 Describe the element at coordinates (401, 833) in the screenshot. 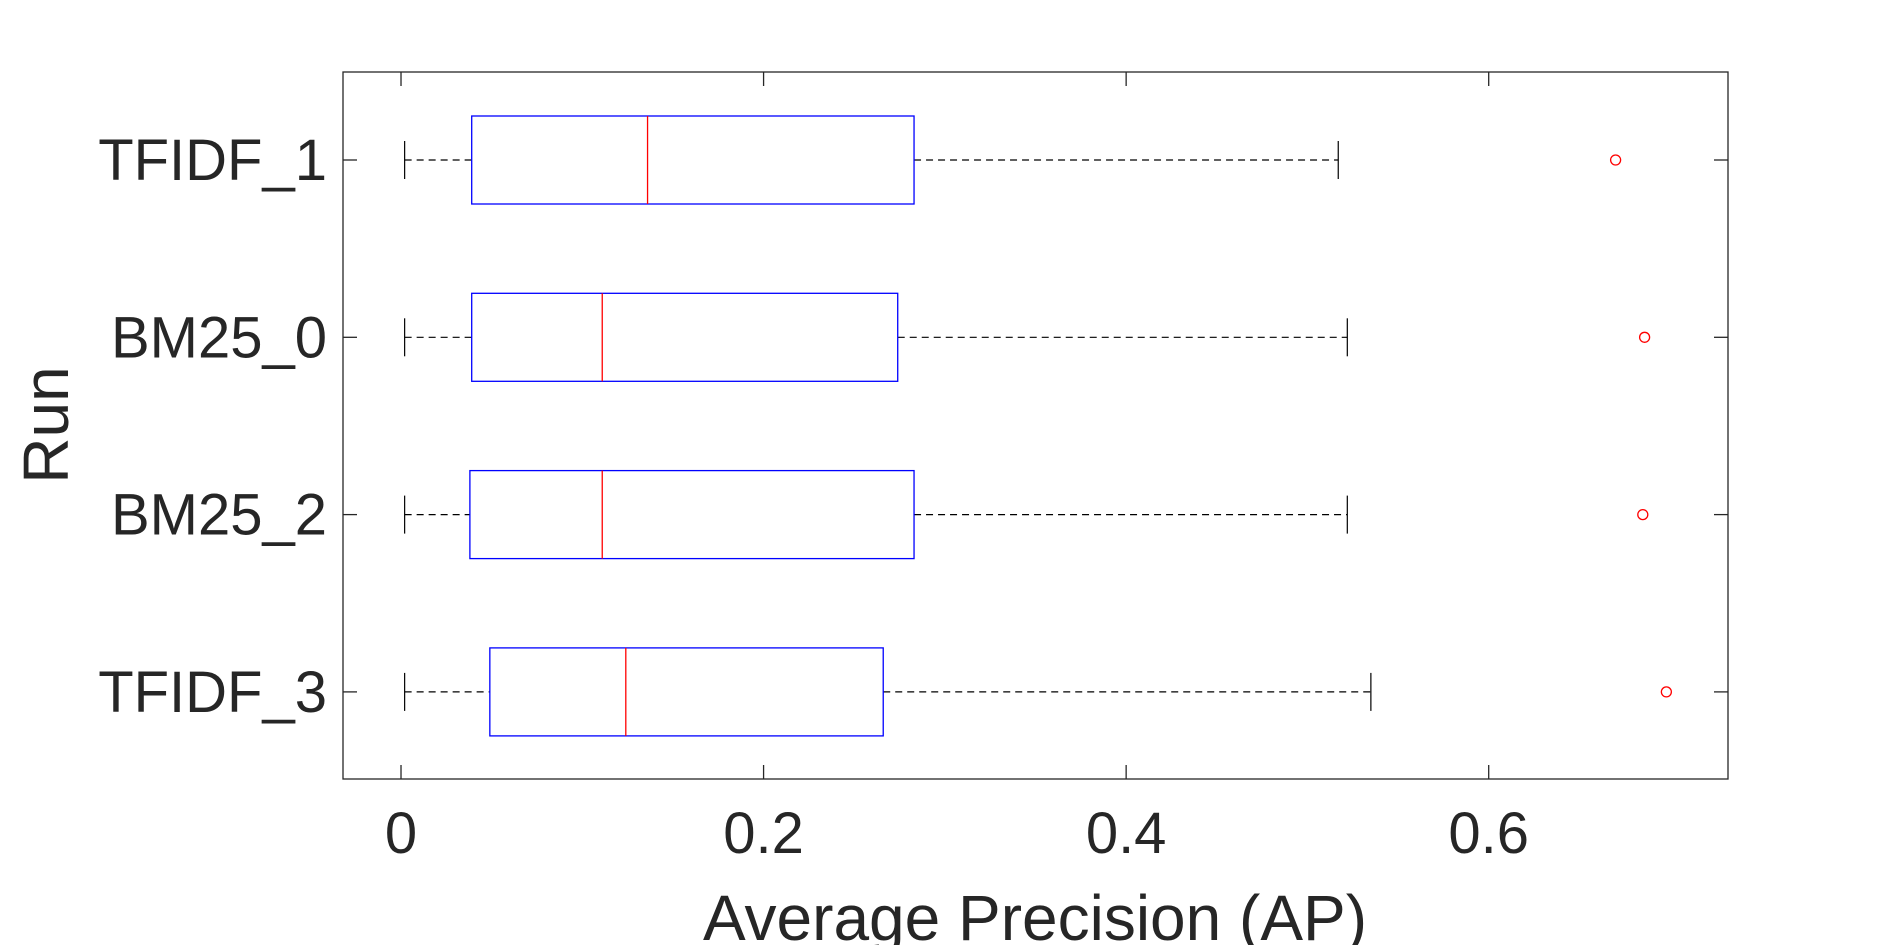

I see `x-tick-label: 0` at that location.